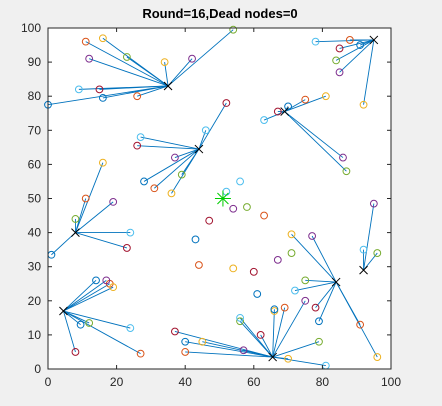 This screenshot has width=442, height=406. I want to click on y-tick-label: 70, so click(35, 130).